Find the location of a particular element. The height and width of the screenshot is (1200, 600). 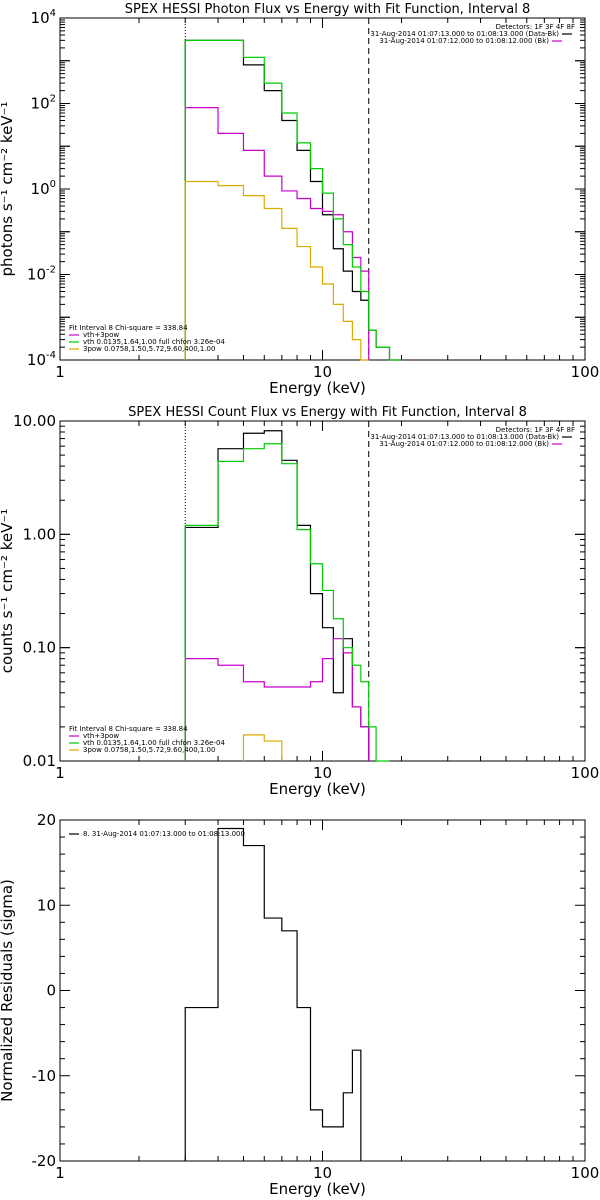

y-tick-label: 10⁻² is located at coordinates (41, 274).